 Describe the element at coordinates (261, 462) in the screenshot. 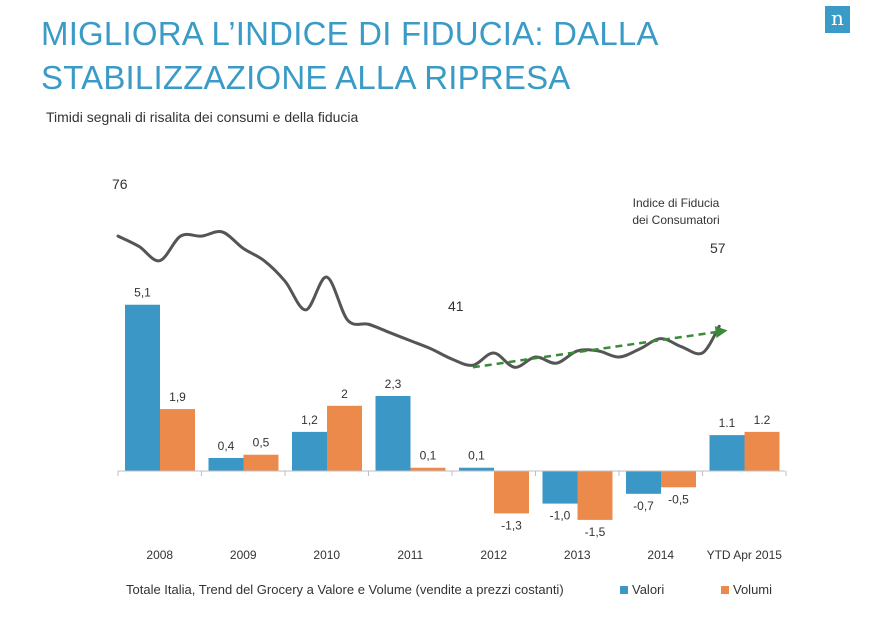

I see `bar-volumi-2009` at that location.